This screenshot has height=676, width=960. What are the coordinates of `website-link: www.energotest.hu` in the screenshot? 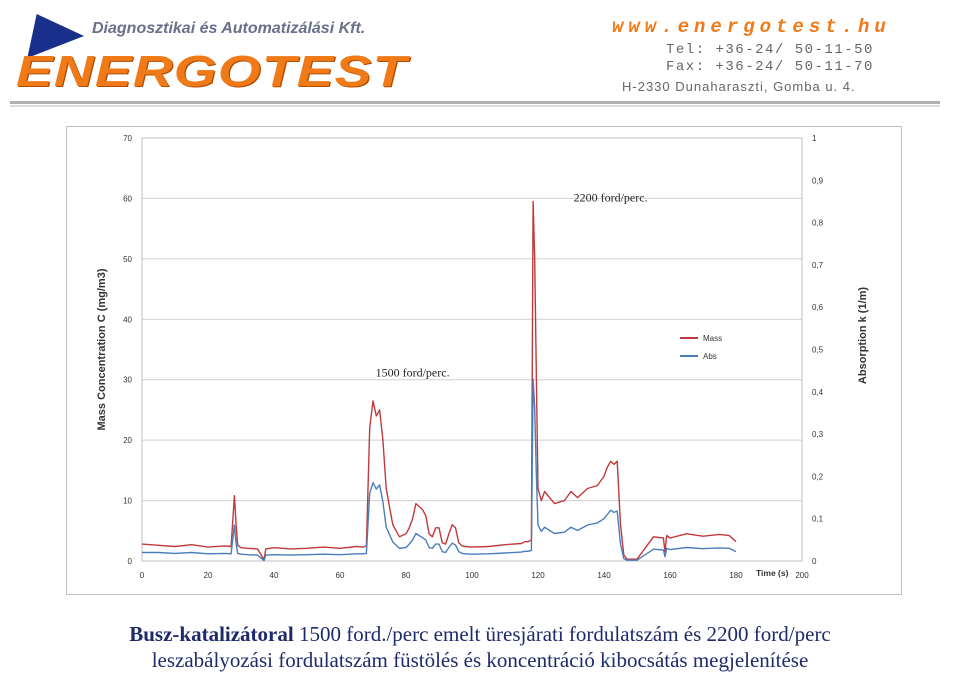 It's located at (751, 27).